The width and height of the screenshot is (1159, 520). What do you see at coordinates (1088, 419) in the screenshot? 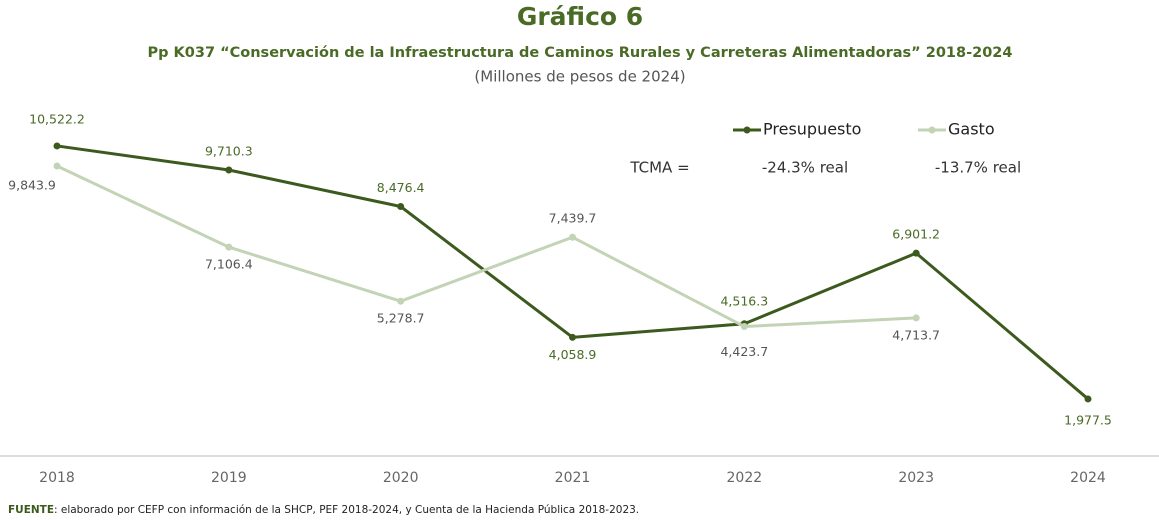
I see `data-label: 1,977.5` at bounding box center [1088, 419].